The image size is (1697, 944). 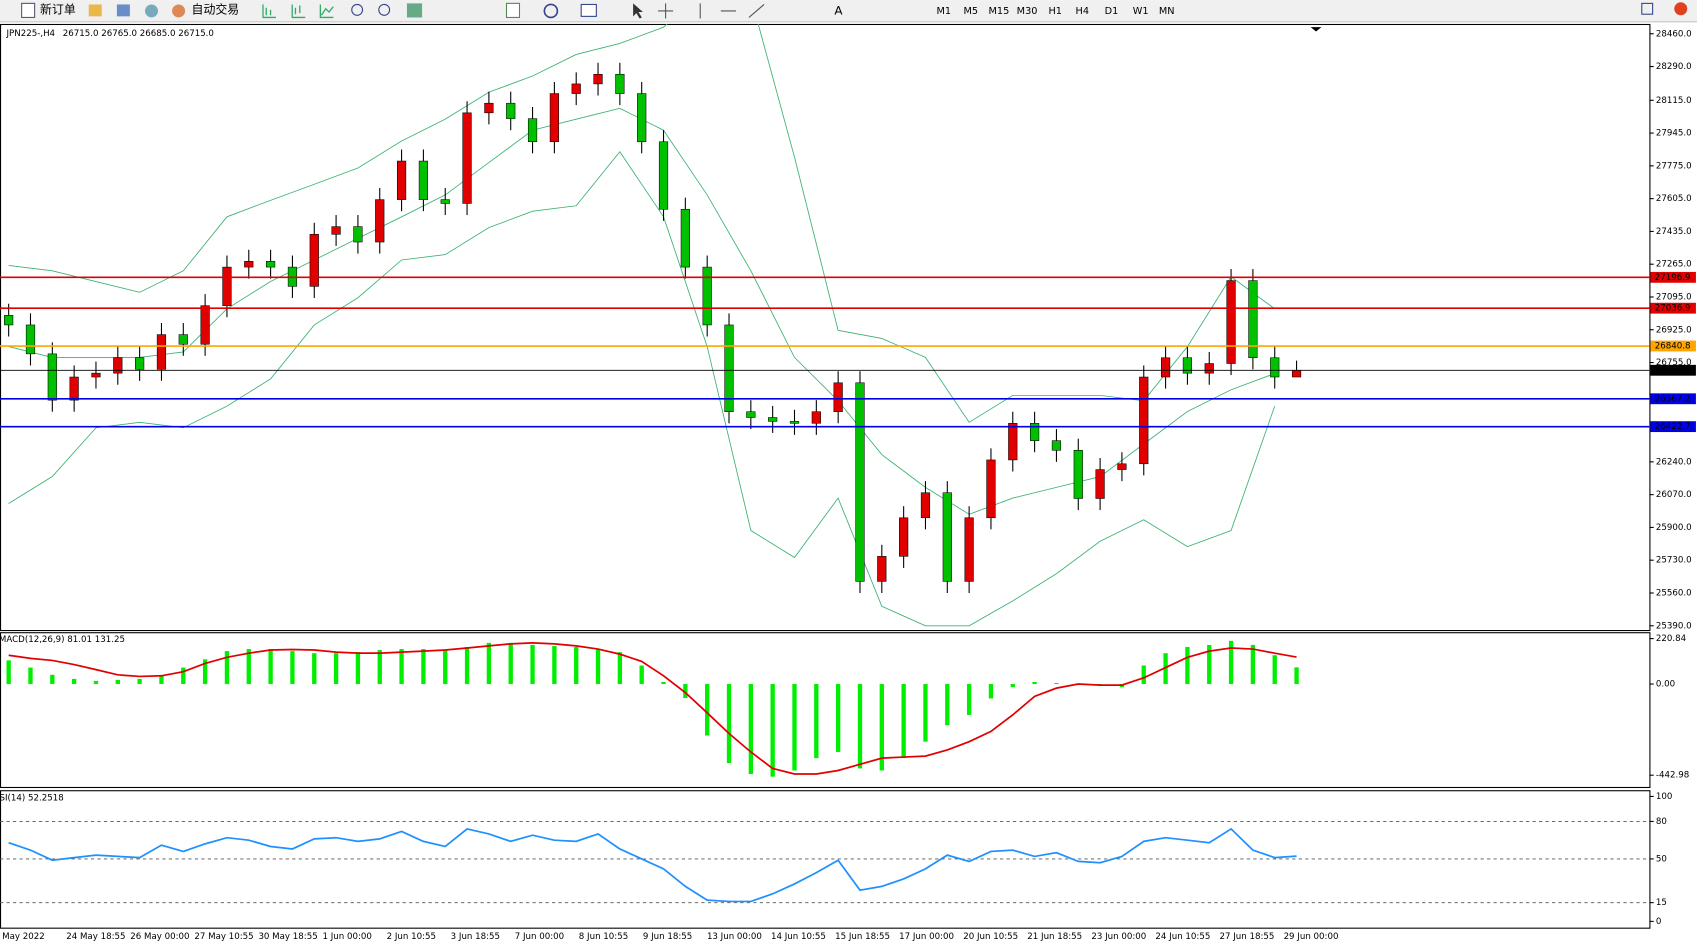 What do you see at coordinates (1671, 639) in the screenshot?
I see `y-tick-label: 220.84` at bounding box center [1671, 639].